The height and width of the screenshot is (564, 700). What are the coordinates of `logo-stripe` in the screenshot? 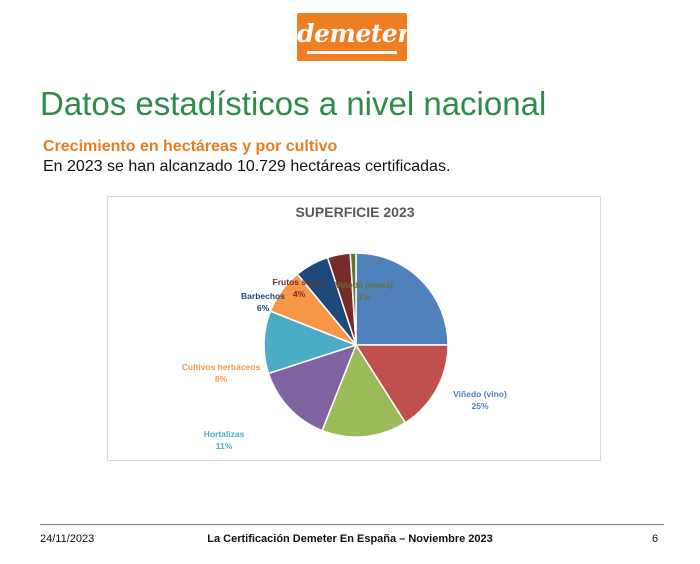 It's located at (352, 52).